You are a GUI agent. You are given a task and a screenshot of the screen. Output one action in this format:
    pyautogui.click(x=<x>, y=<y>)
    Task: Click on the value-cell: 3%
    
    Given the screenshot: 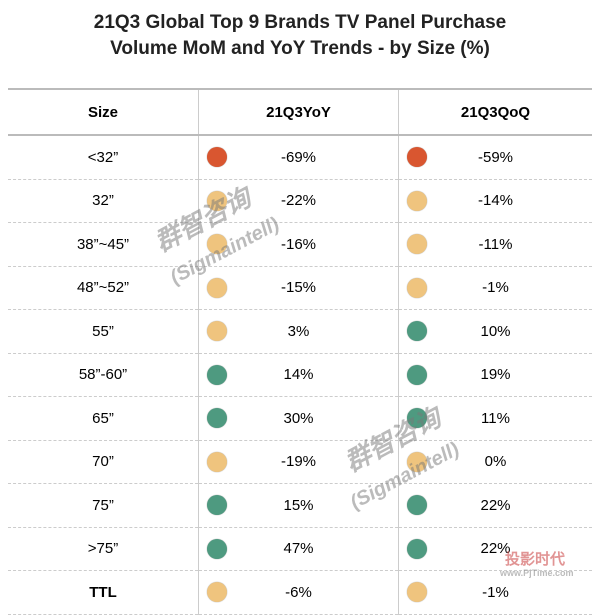 What is the action you would take?
    pyautogui.click(x=298, y=331)
    